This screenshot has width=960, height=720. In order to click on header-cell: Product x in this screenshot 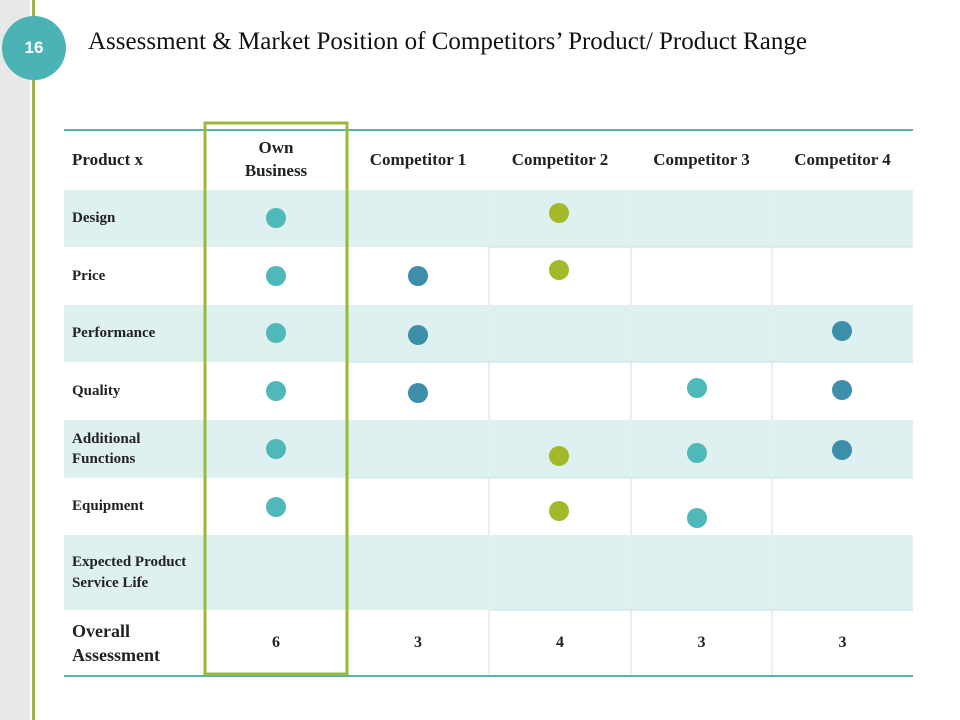, I will do `click(107, 159)`.